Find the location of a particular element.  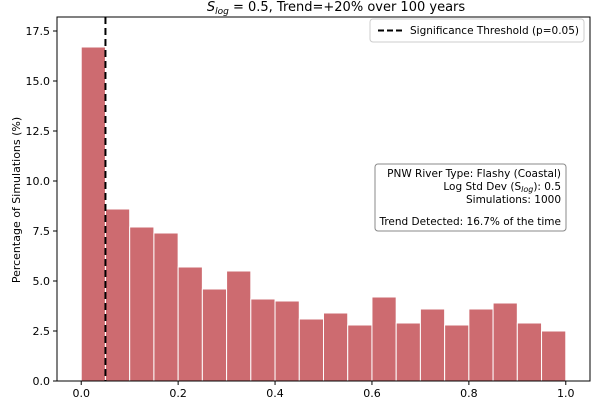

x-tick-label: 0.8 is located at coordinates (469, 393).